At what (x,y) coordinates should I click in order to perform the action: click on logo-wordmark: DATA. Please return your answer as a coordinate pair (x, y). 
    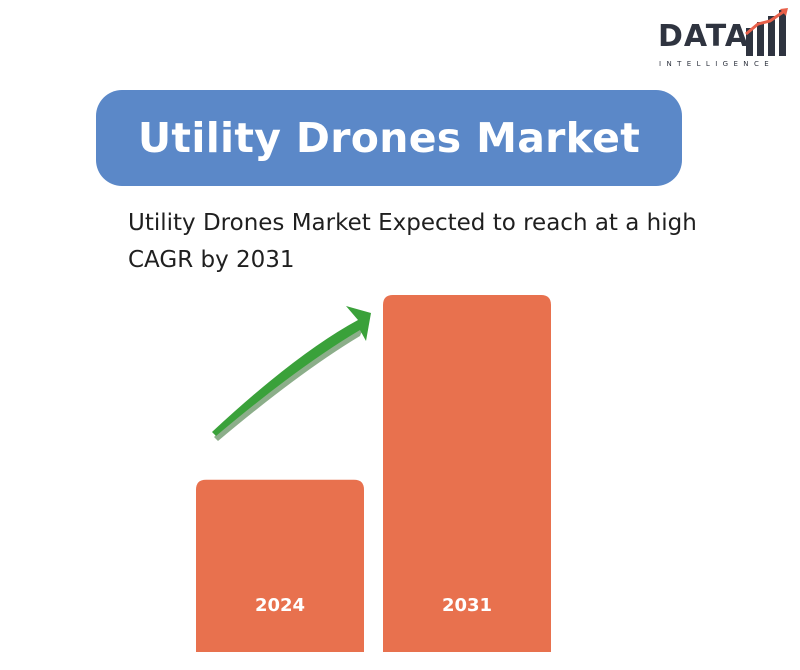
    Looking at the image, I should click on (704, 36).